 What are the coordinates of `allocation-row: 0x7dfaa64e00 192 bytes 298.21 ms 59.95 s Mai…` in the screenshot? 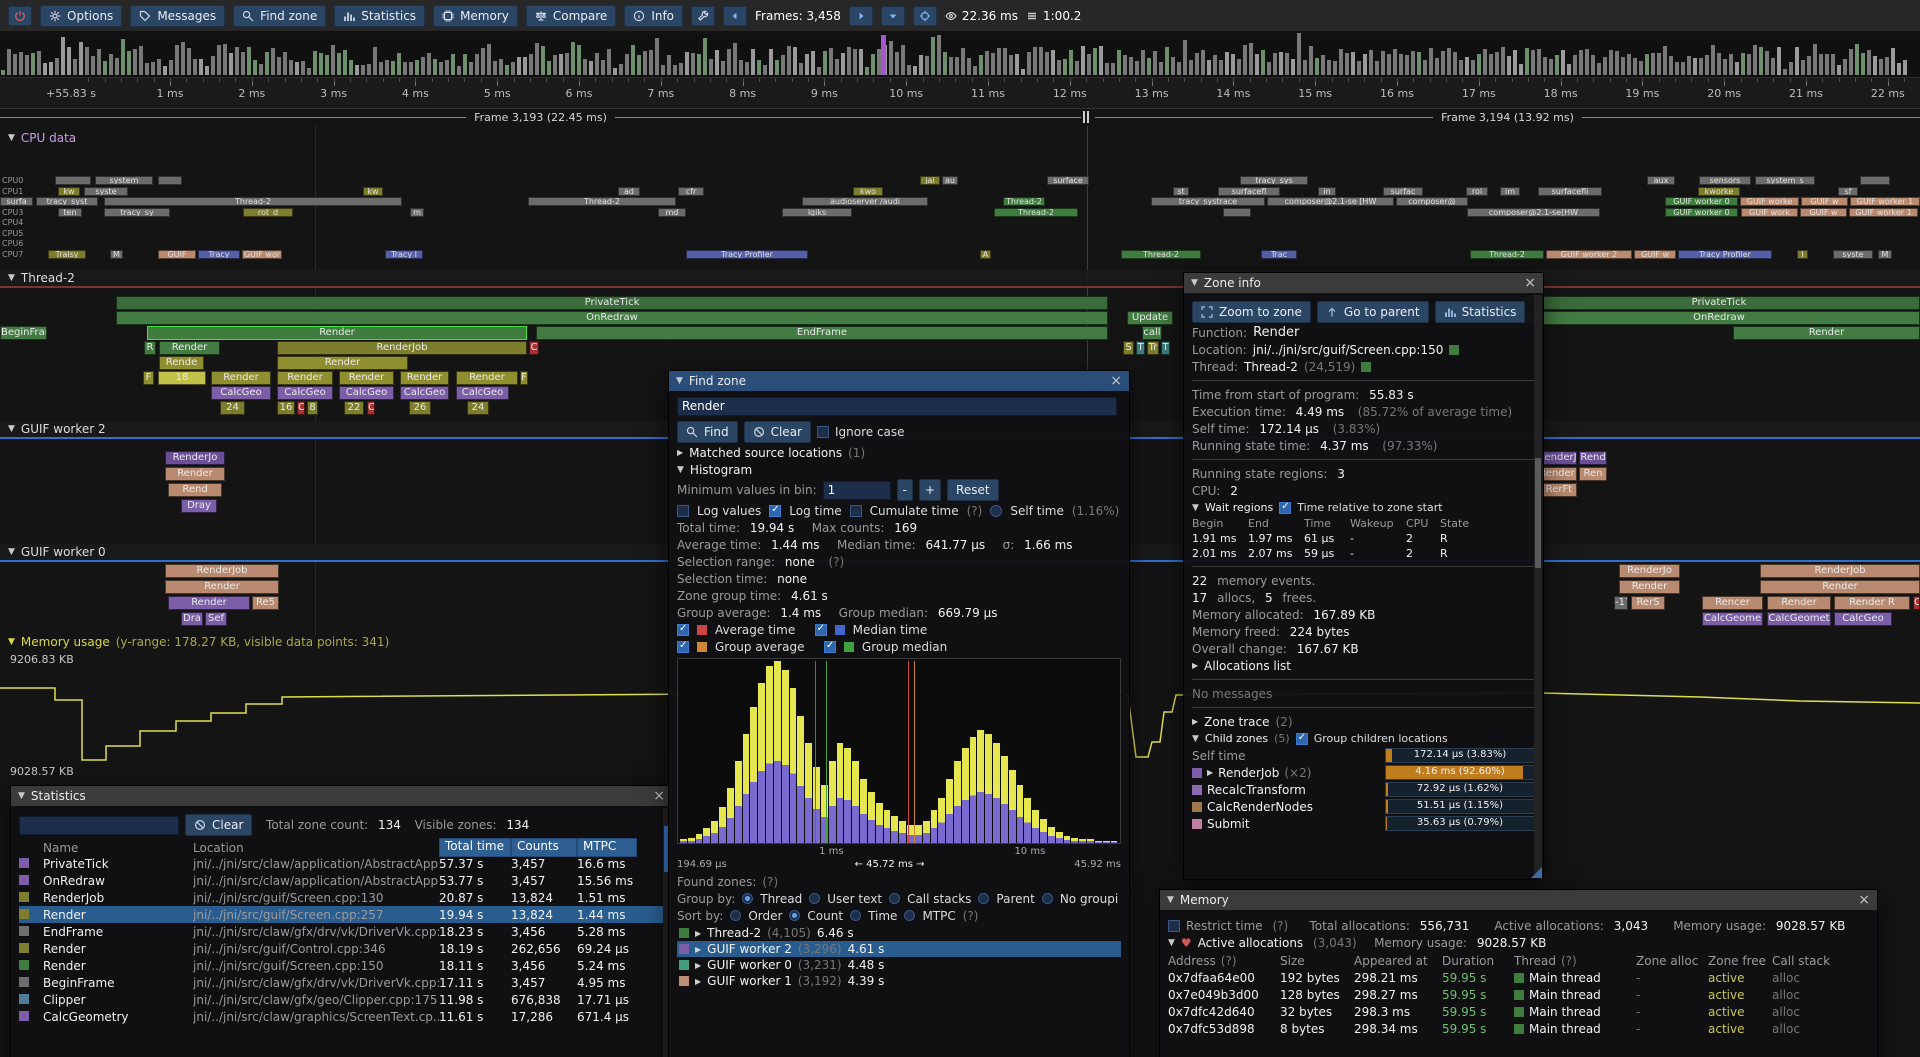 It's located at (1518, 977).